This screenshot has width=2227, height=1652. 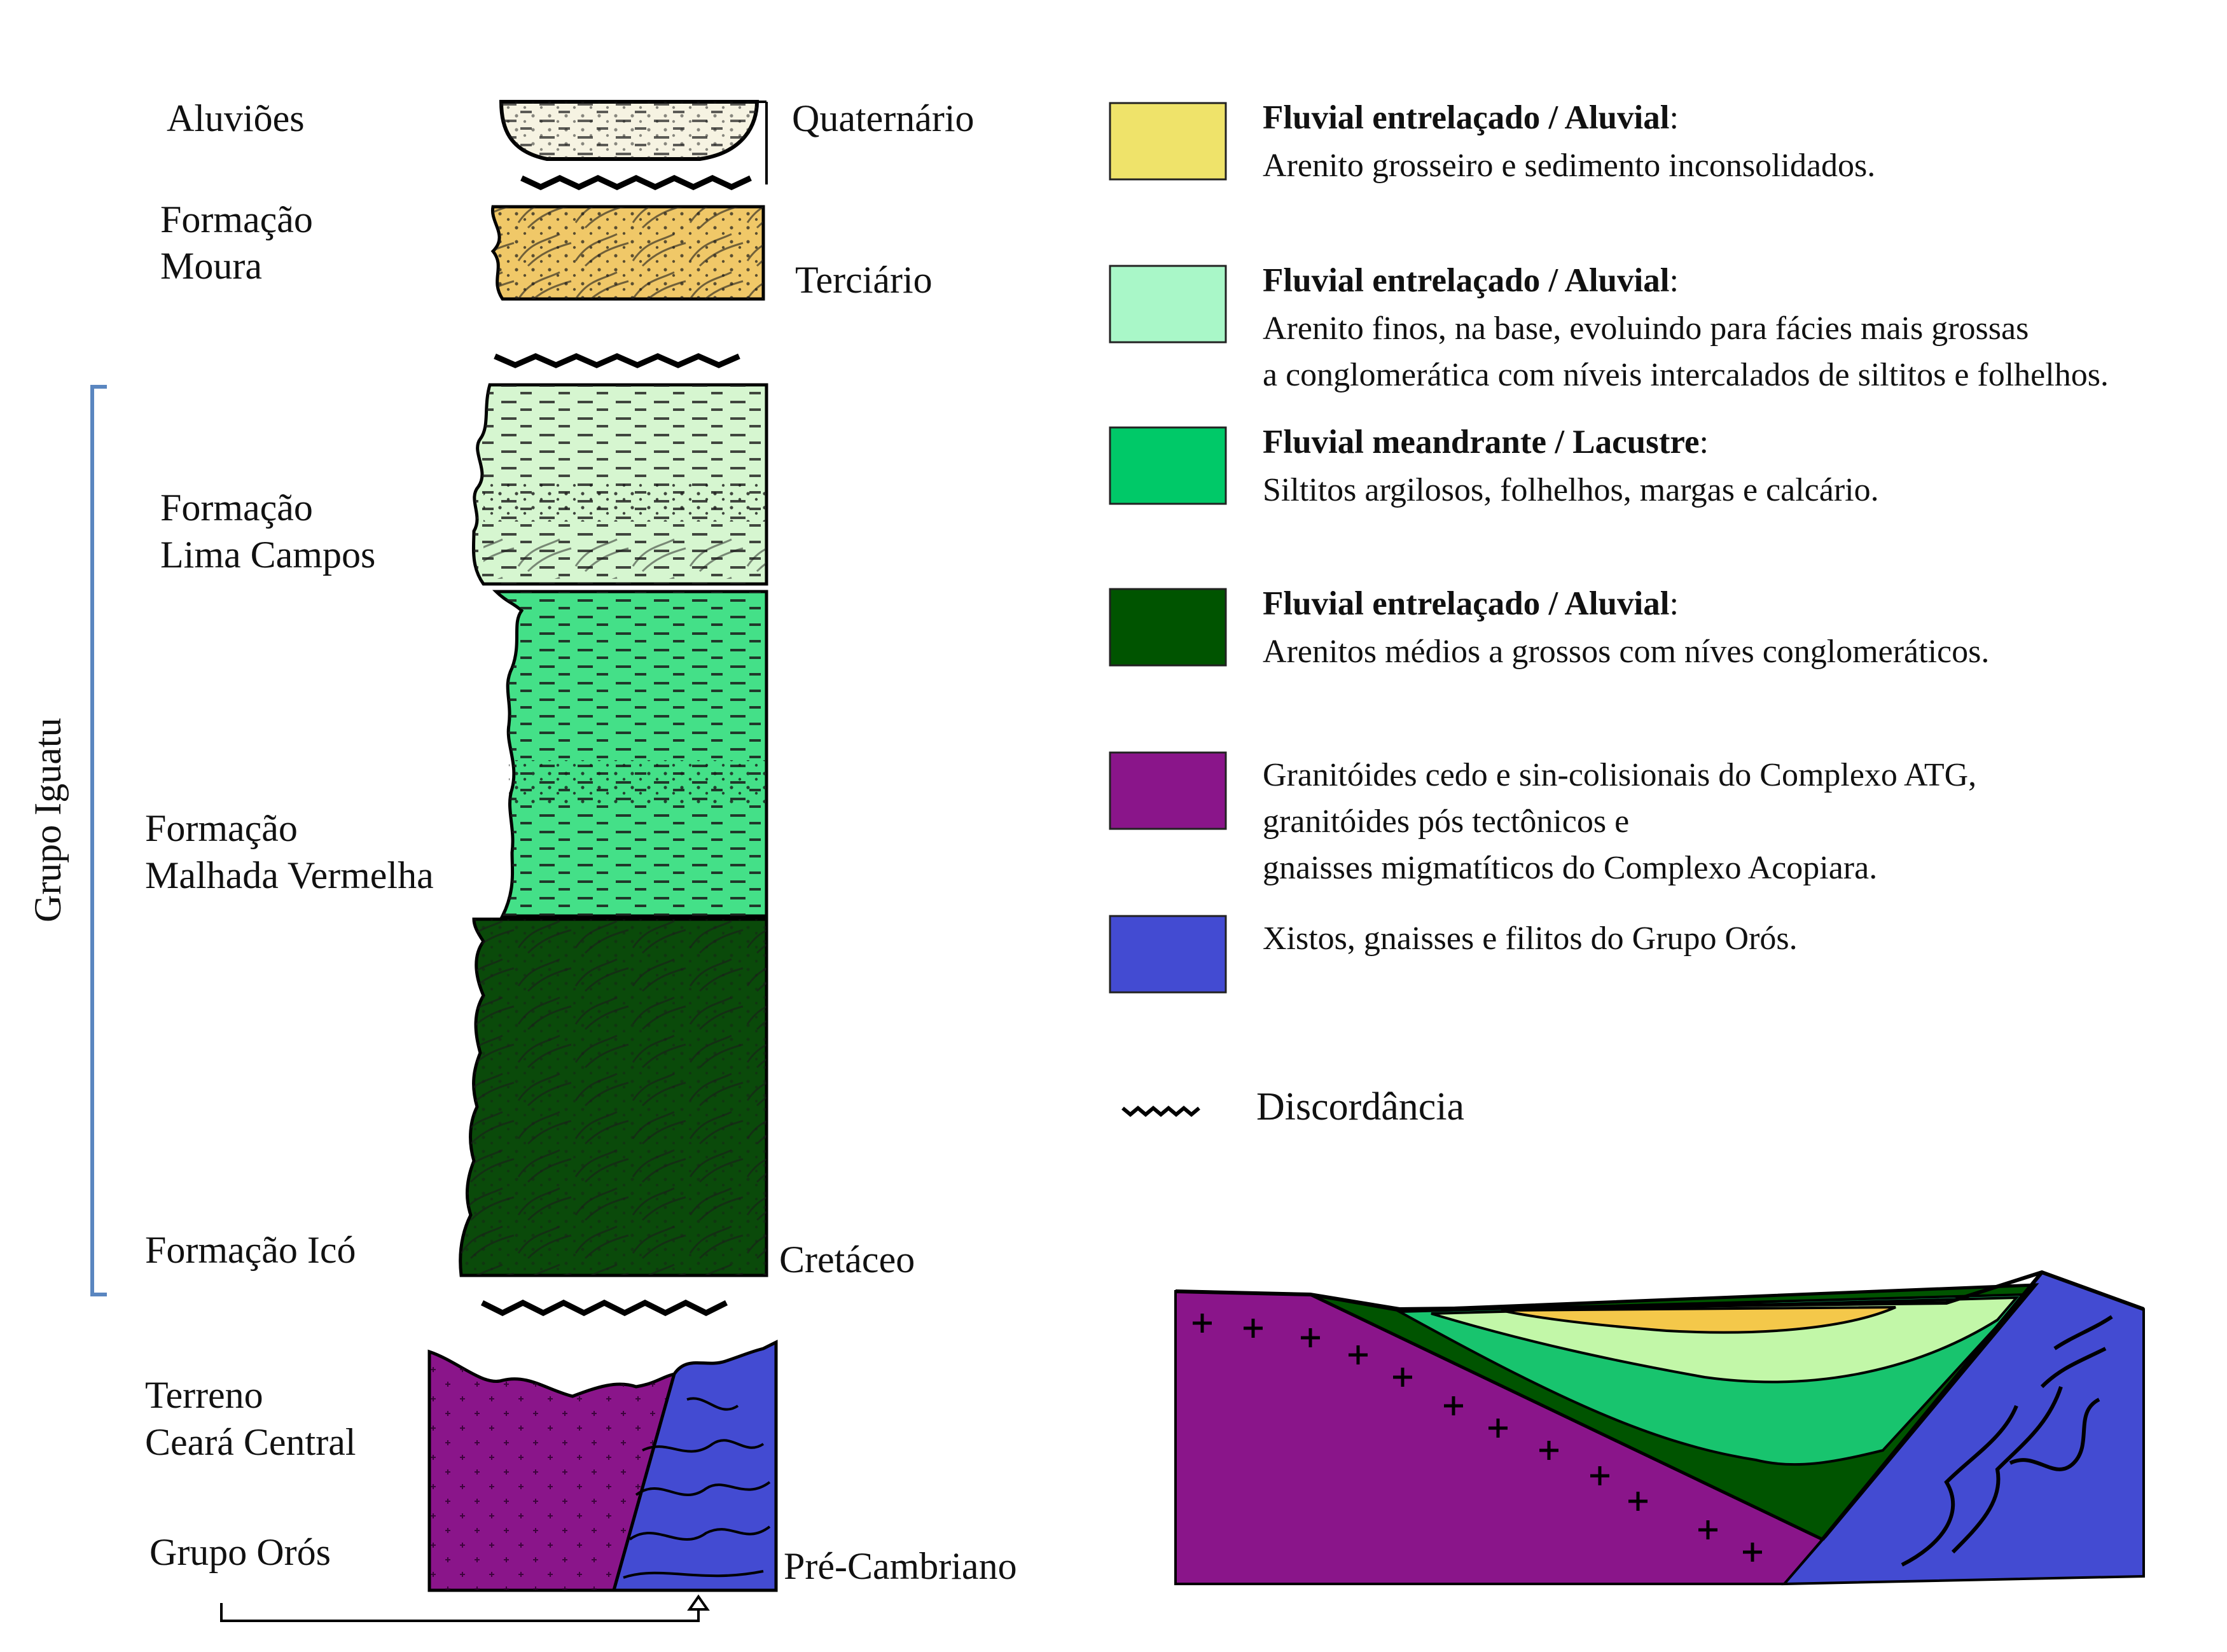 What do you see at coordinates (633, 142) in the screenshot?
I see `layer-aluvioes` at bounding box center [633, 142].